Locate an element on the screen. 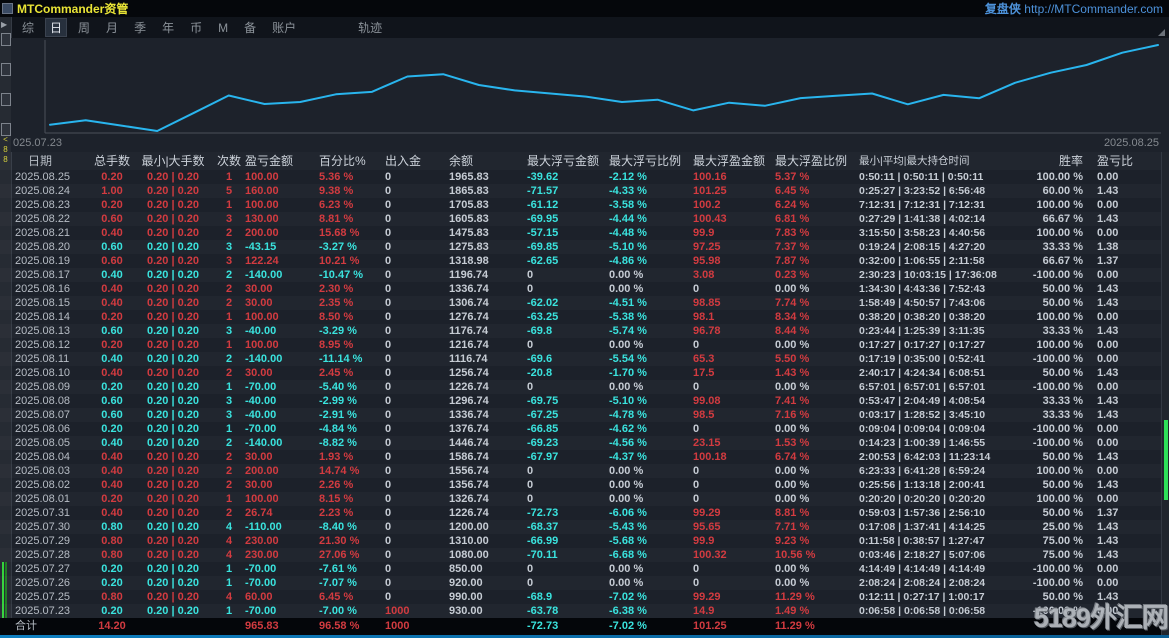 Image resolution: width=1169 pixels, height=638 pixels. table-cell: 2 is located at coordinates (229, 471).